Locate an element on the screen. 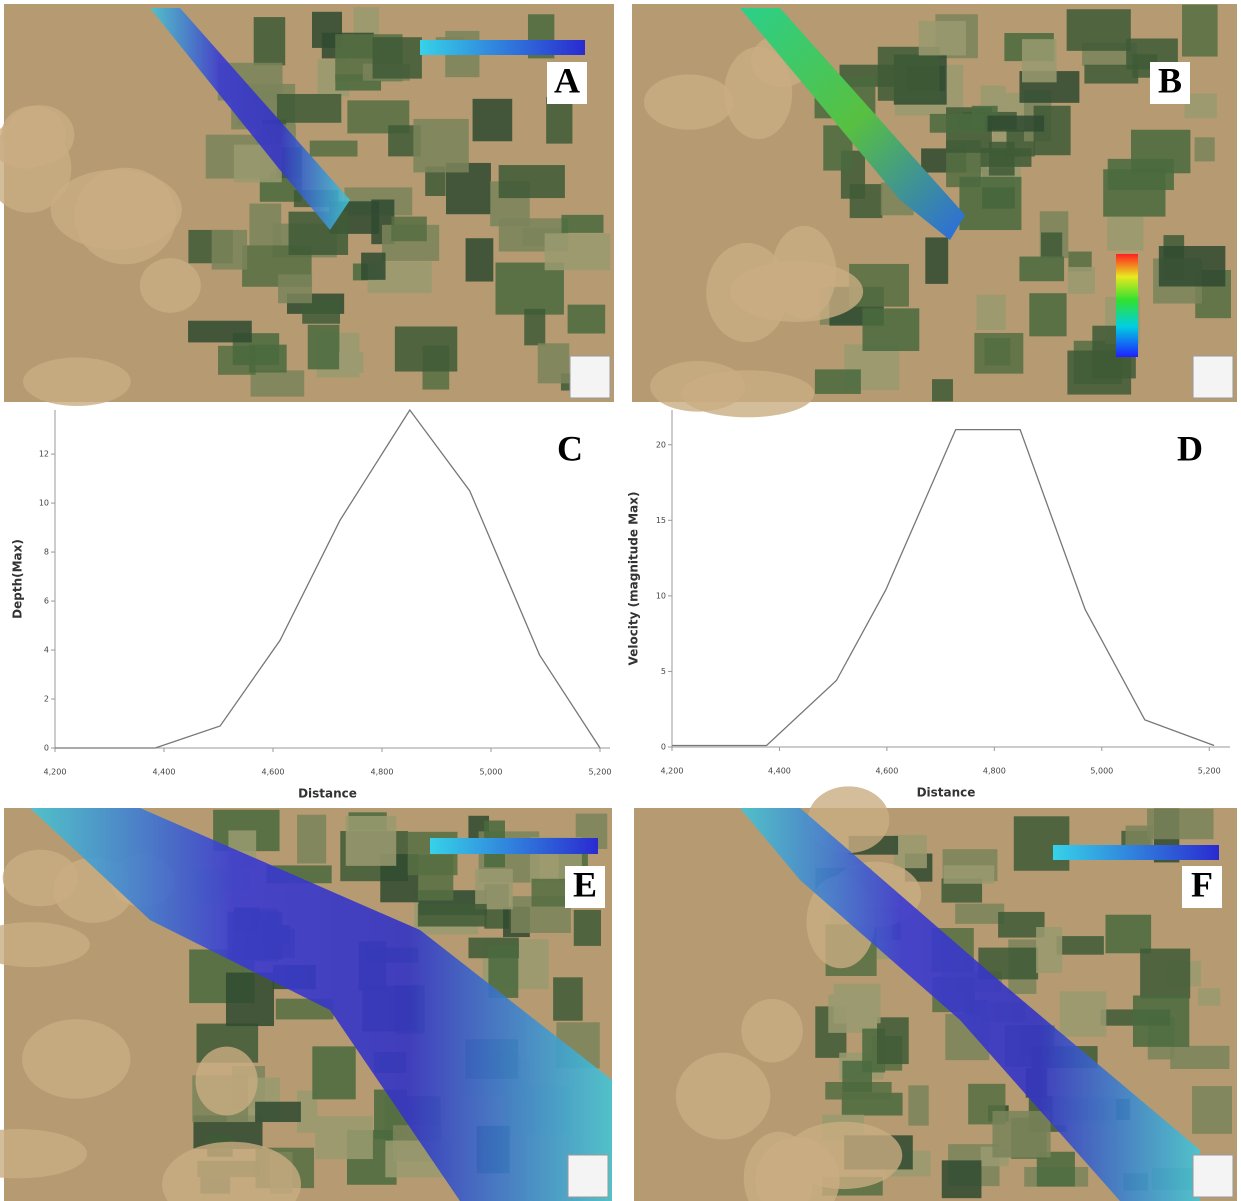 The image size is (1241, 1201). panel-label: A is located at coordinates (567, 80).